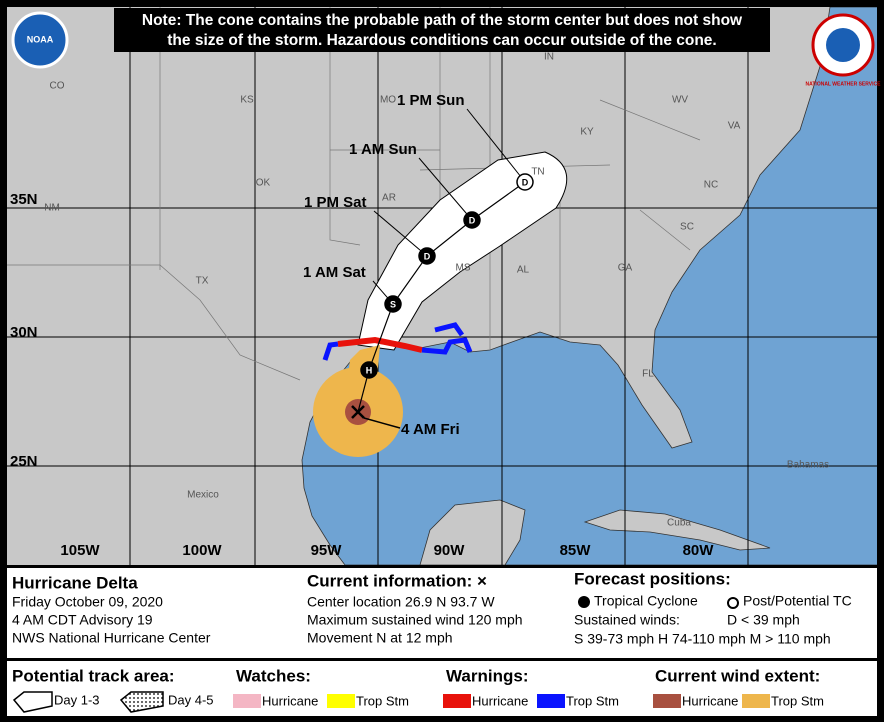 The height and width of the screenshot is (722, 884). Describe the element at coordinates (358, 412) in the screenshot. I see `current-position` at that location.